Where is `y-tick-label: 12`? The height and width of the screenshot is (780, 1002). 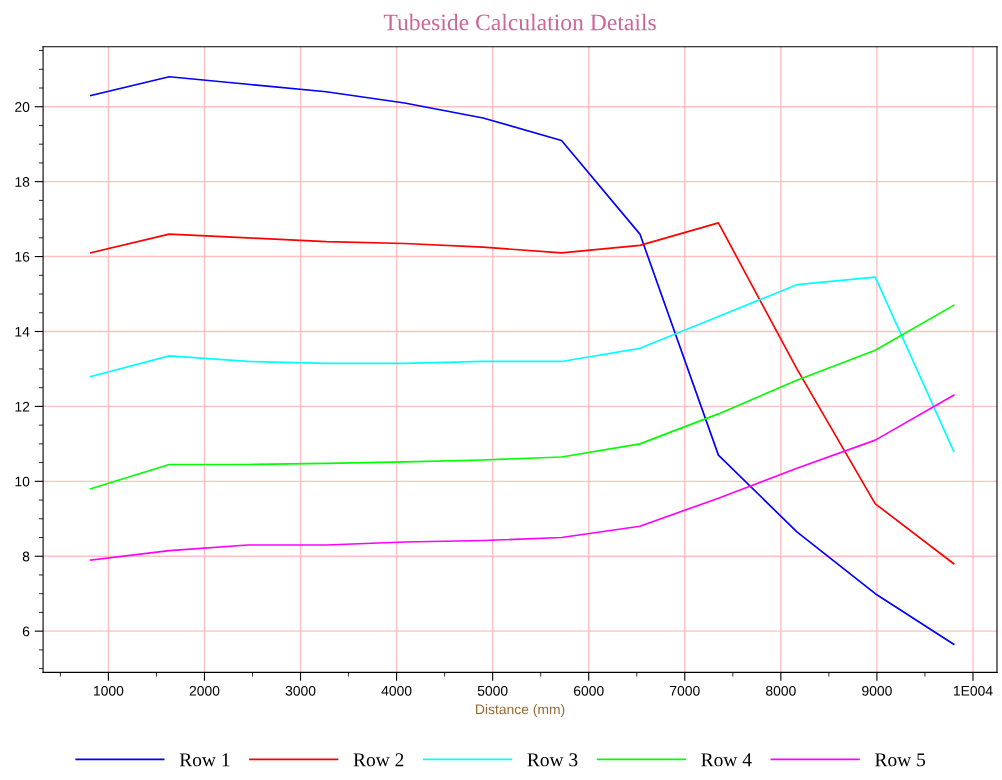
y-tick-label: 12 is located at coordinates (22, 406).